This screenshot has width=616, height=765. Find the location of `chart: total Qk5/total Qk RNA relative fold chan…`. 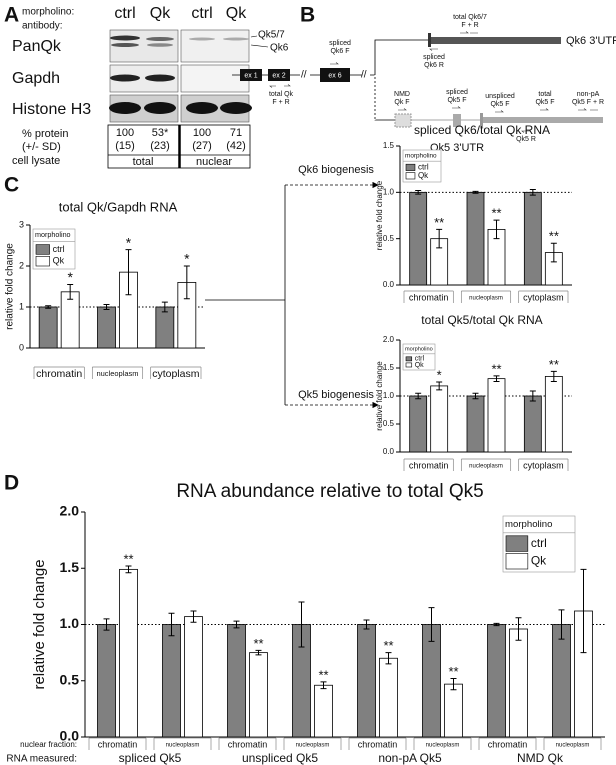

chart: total Qk5/total Qk RNA relative fold chan… is located at coordinates (473, 392).